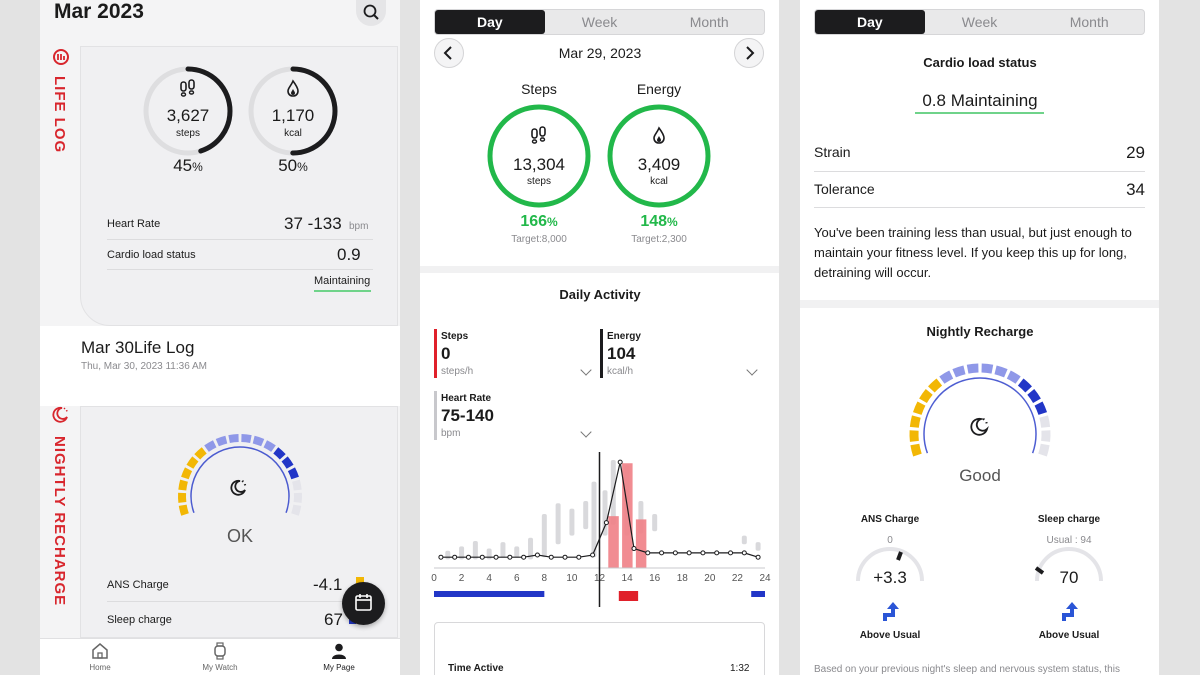 Image resolution: width=1200 pixels, height=675 pixels. Describe the element at coordinates (61, 57) in the screenshot. I see `life-log-icon` at that location.